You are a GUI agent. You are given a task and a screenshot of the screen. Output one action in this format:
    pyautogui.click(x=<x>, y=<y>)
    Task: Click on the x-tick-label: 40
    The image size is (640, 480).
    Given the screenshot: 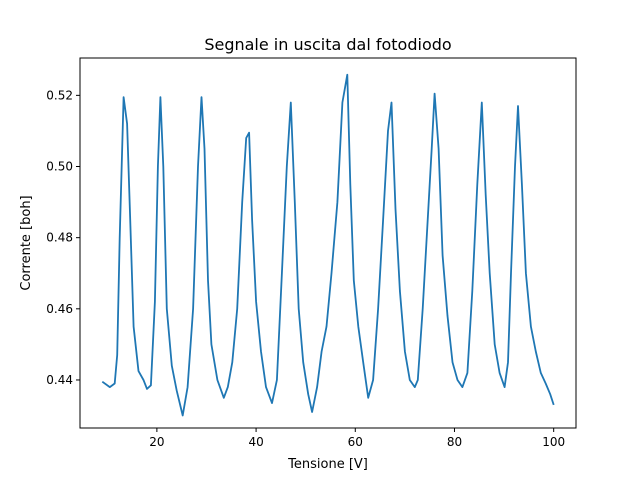 What is the action you would take?
    pyautogui.click(x=255, y=442)
    